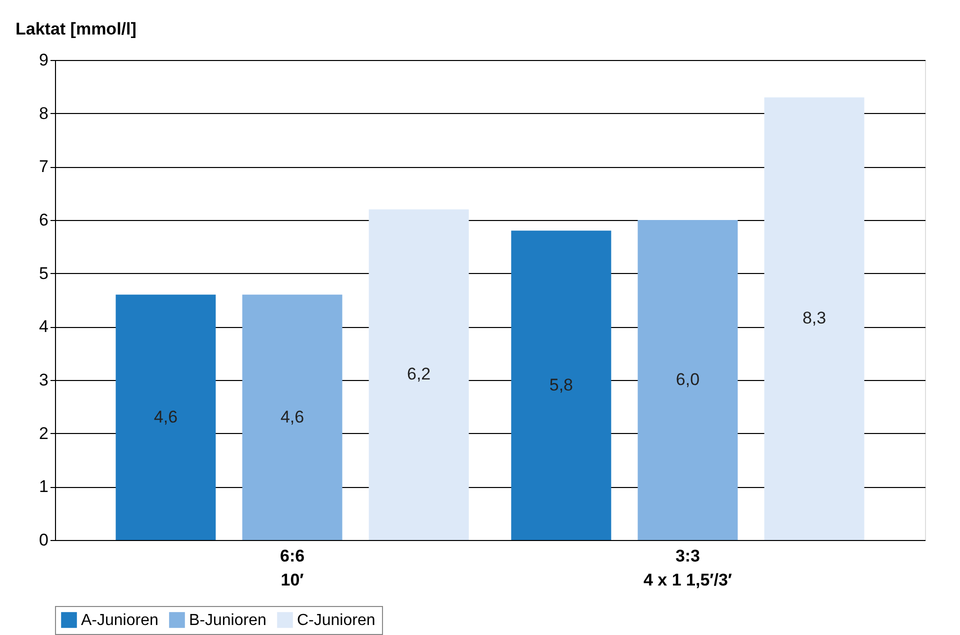 This screenshot has height=635, width=960. Describe the element at coordinates (43, 273) in the screenshot. I see `y-tick-label: 5` at that location.